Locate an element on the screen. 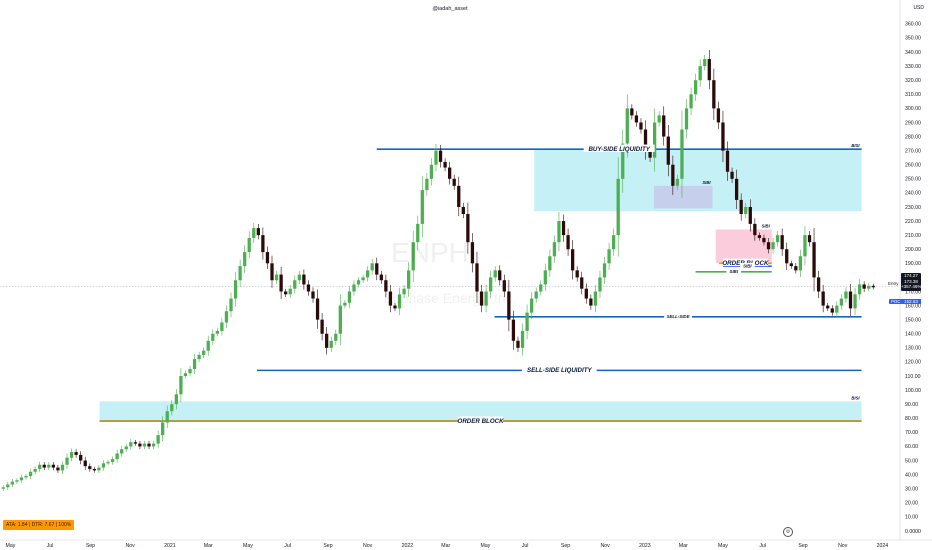 The width and height of the screenshot is (932, 550). y-tick-label: 130.00 is located at coordinates (913, 349).